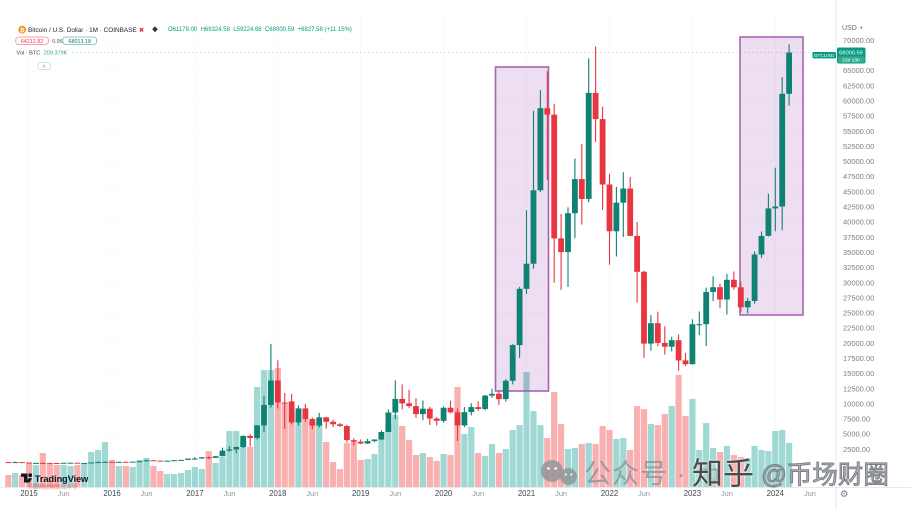 The image size is (911, 510). What do you see at coordinates (858, 282) in the screenshot?
I see `svg-text: 30000.00` at bounding box center [858, 282].